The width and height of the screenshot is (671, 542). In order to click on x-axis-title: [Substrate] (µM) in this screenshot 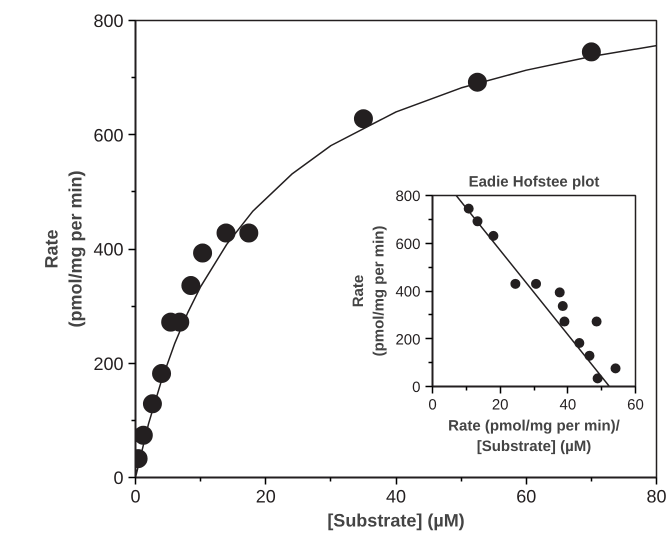, I will do `click(396, 520)`.